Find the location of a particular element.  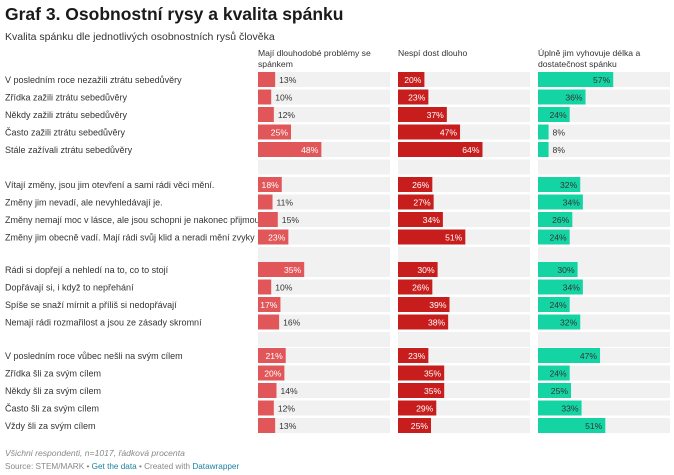

bar-value-label: 16% is located at coordinates (292, 323).